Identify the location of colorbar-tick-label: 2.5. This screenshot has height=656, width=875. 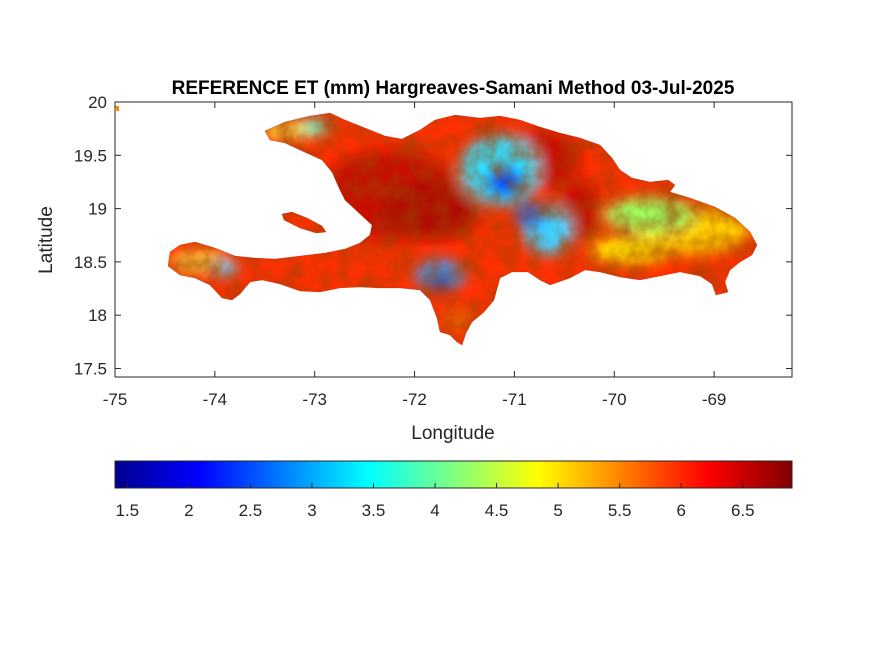
(251, 510).